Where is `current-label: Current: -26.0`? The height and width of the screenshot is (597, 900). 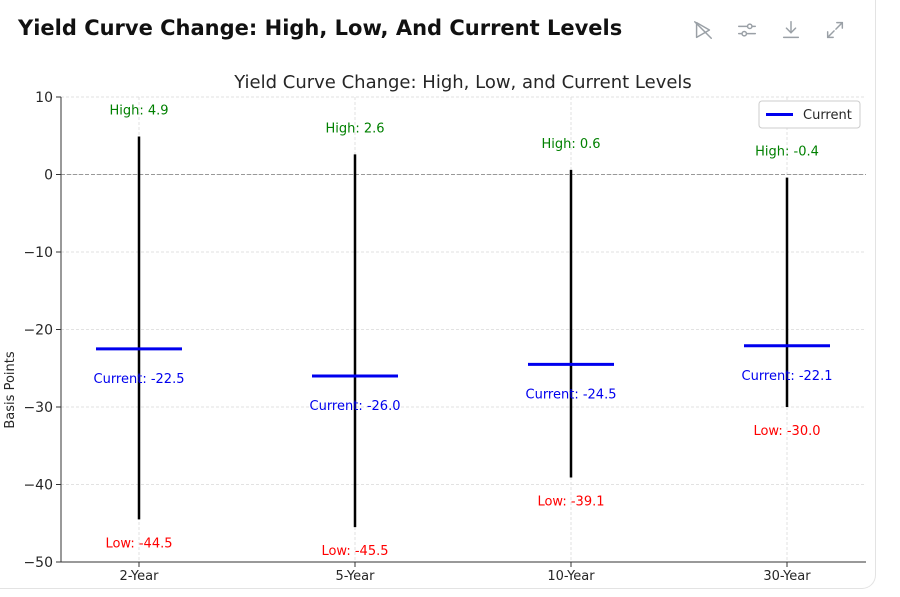
current-label: Current: -26.0 is located at coordinates (355, 406).